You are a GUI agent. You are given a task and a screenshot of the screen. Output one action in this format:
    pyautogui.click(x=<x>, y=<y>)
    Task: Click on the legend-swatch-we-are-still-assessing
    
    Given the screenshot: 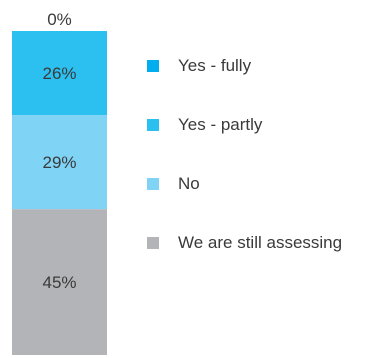 What is the action you would take?
    pyautogui.click(x=153, y=243)
    